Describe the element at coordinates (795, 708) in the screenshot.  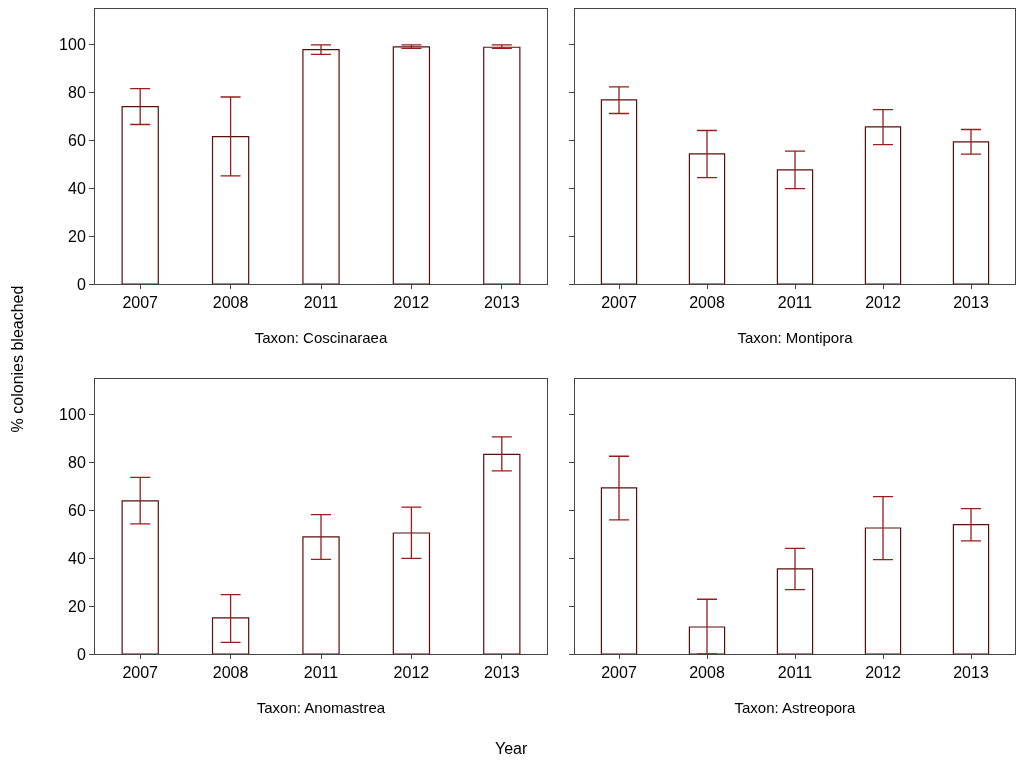
I see `text: Taxon: Astreopora` at that location.